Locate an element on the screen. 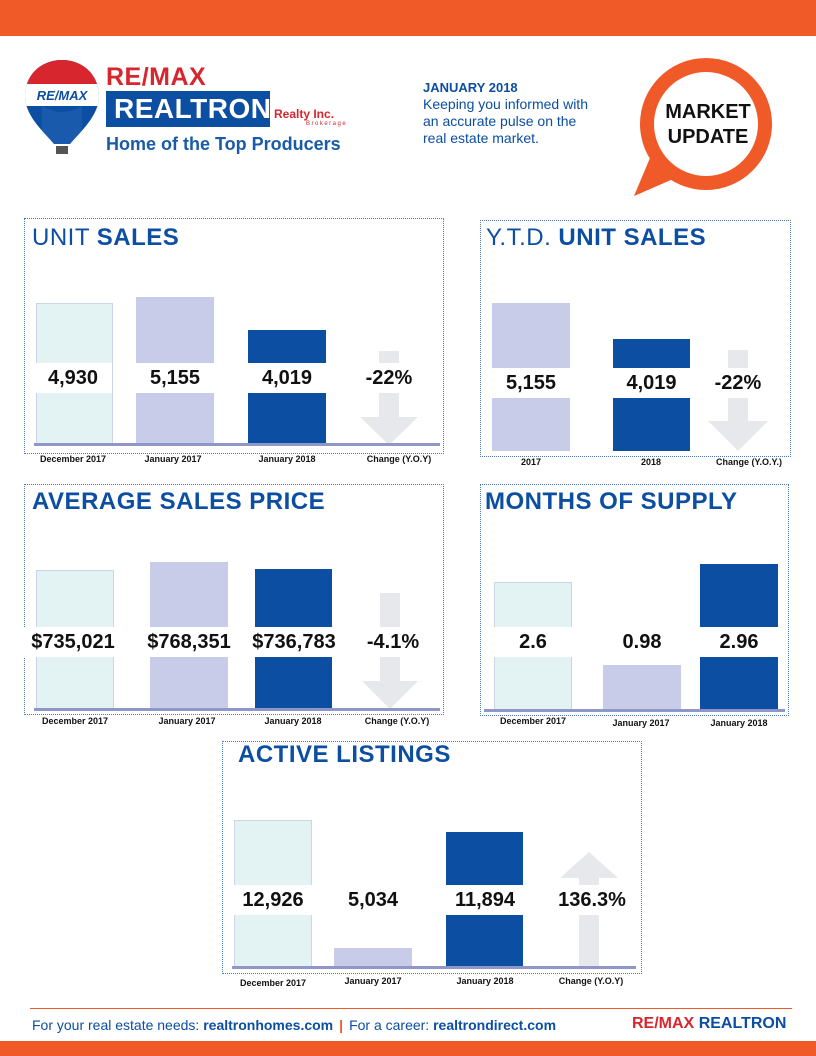  al-baseline is located at coordinates (434, 967).